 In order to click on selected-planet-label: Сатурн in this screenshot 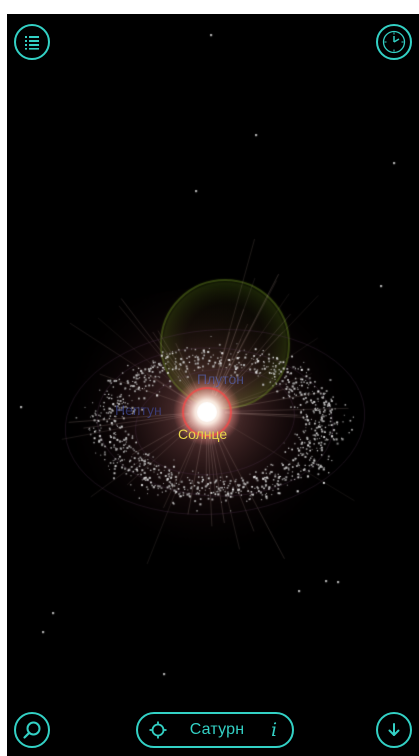, I will do `click(217, 729)`.